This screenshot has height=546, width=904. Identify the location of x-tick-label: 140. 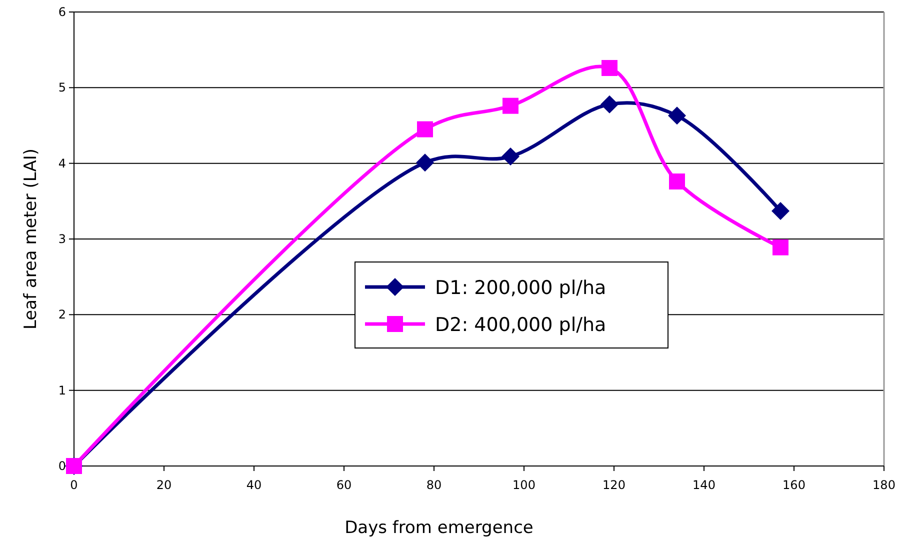
(704, 485).